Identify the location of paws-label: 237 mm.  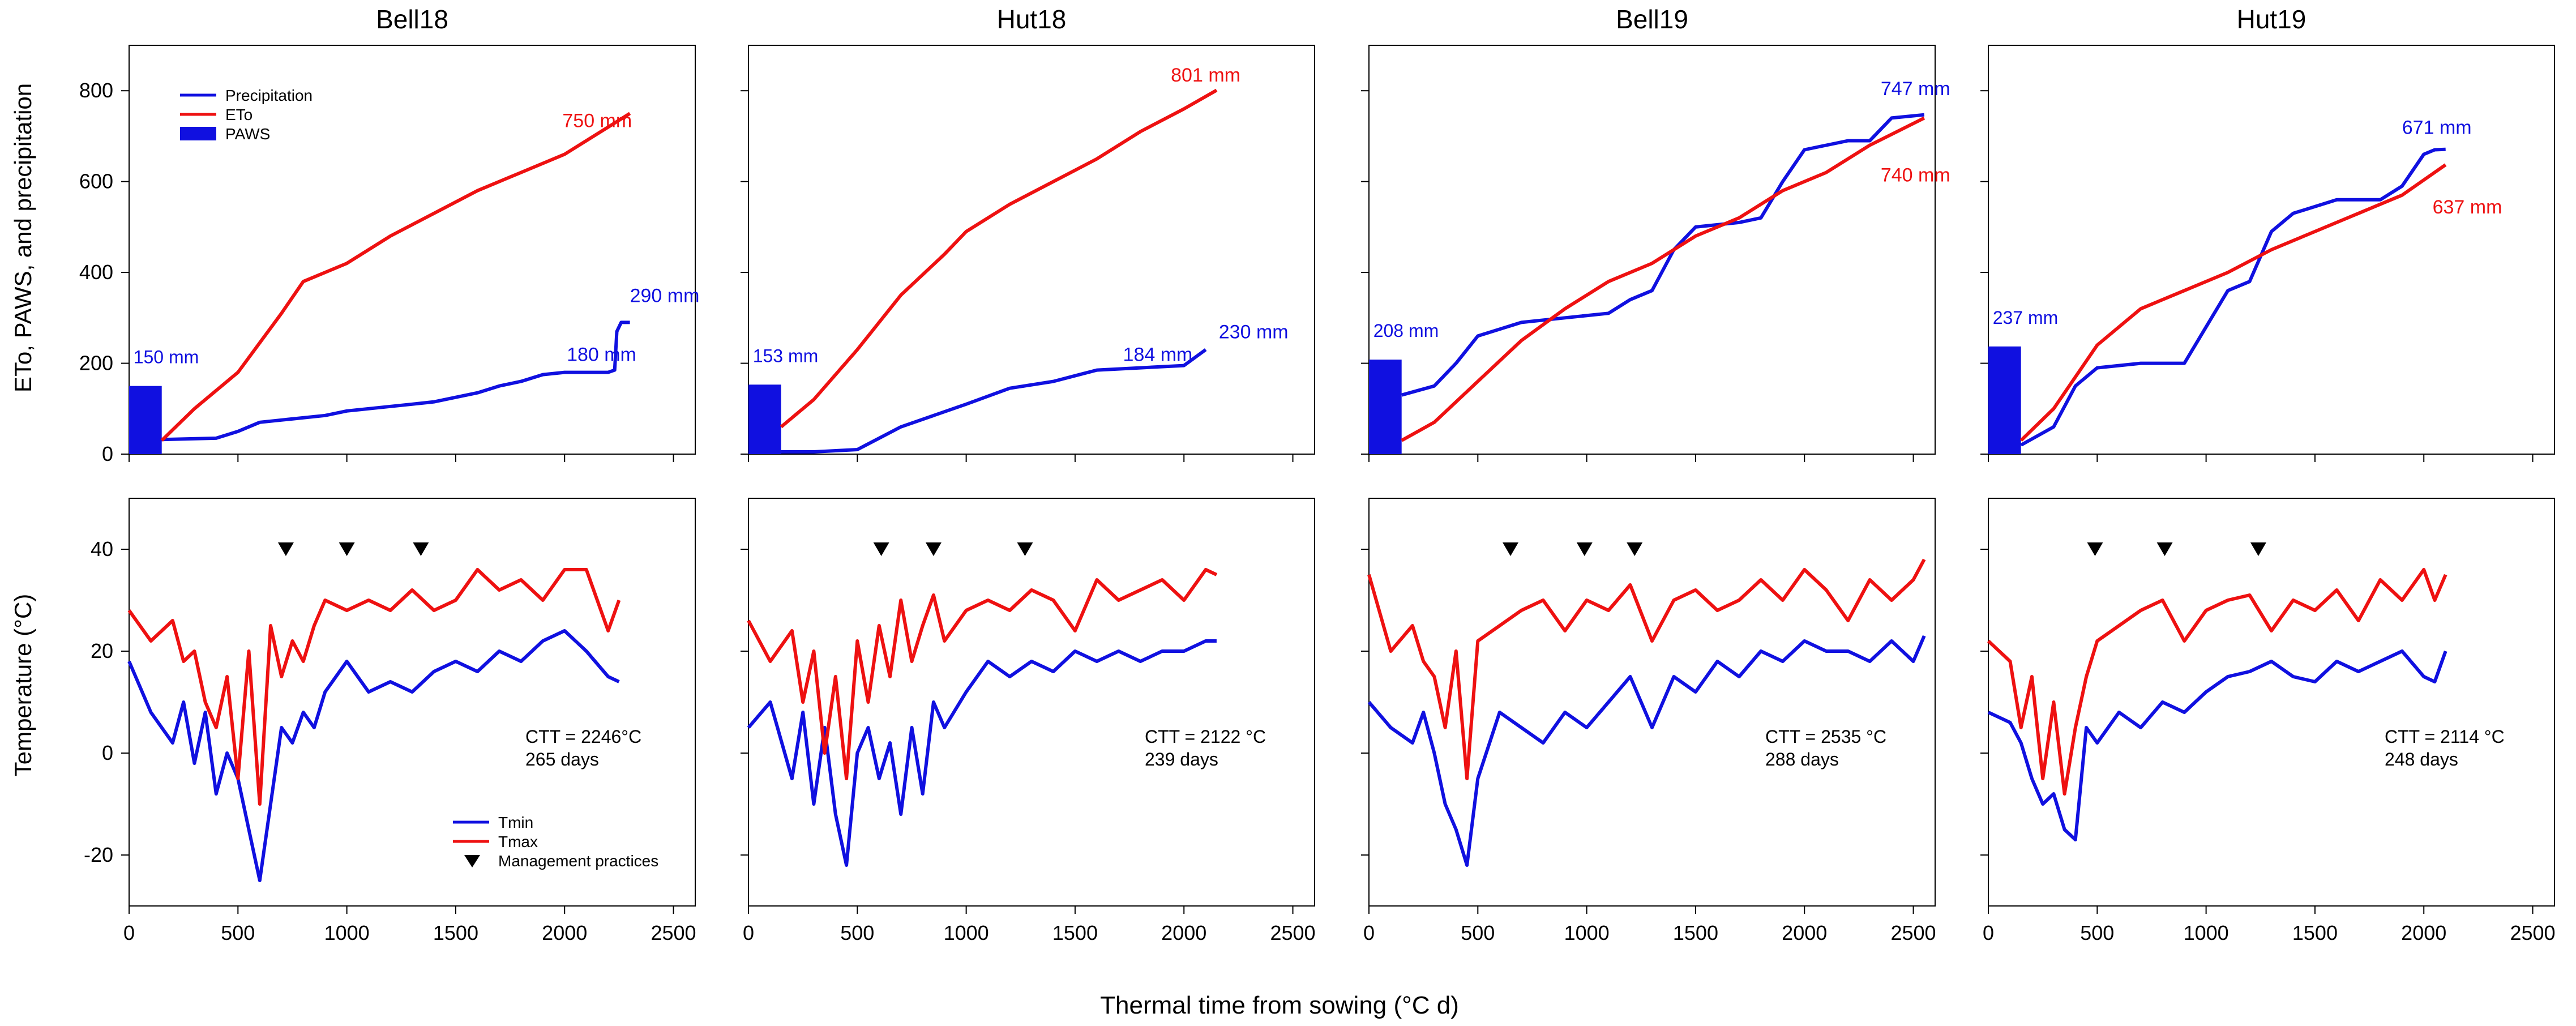
(2026, 318).